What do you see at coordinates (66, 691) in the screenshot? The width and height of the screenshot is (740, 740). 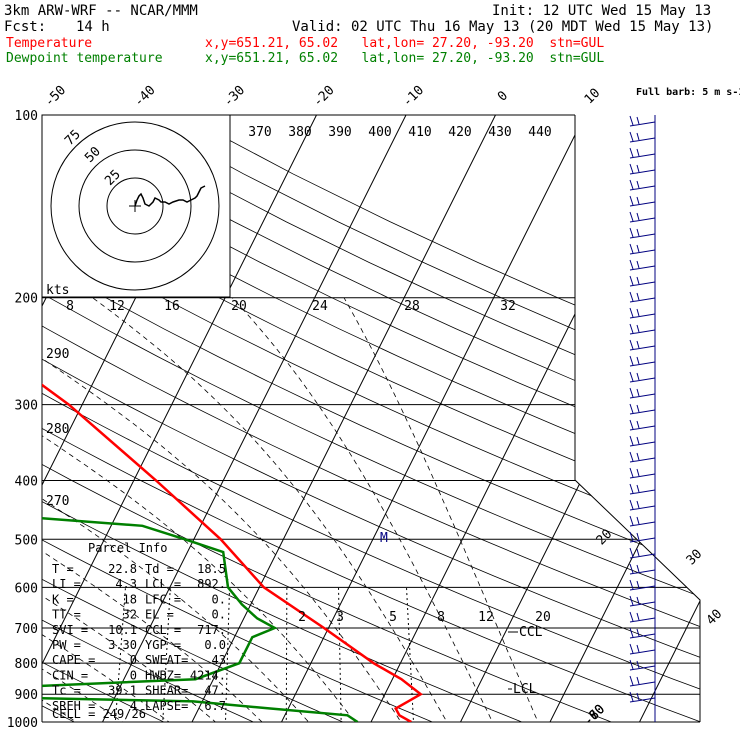 I see `parcel-key: Tc =` at bounding box center [66, 691].